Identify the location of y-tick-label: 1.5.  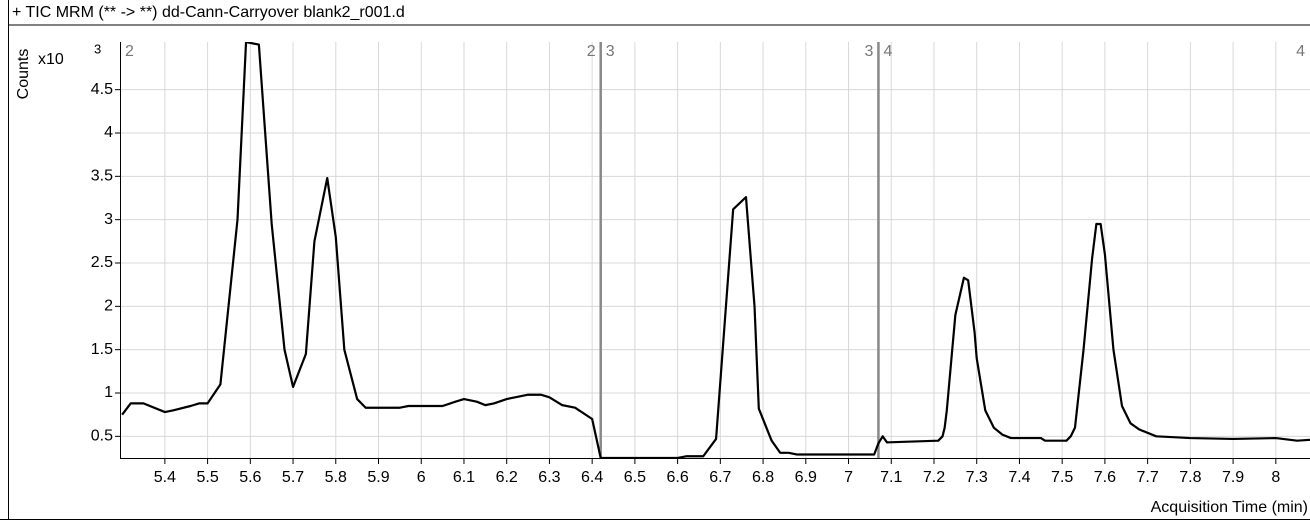
(102, 349).